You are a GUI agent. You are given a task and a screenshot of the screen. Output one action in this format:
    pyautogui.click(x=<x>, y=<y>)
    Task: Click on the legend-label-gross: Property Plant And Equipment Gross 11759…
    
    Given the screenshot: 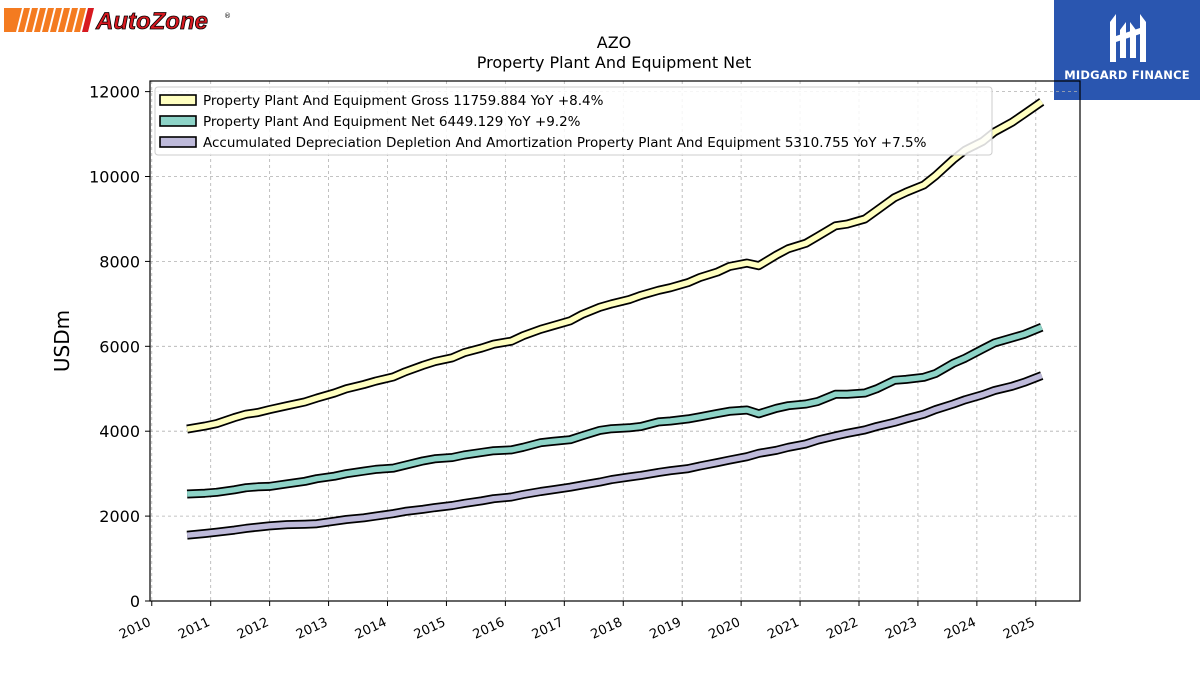 What is the action you would take?
    pyautogui.click(x=403, y=101)
    